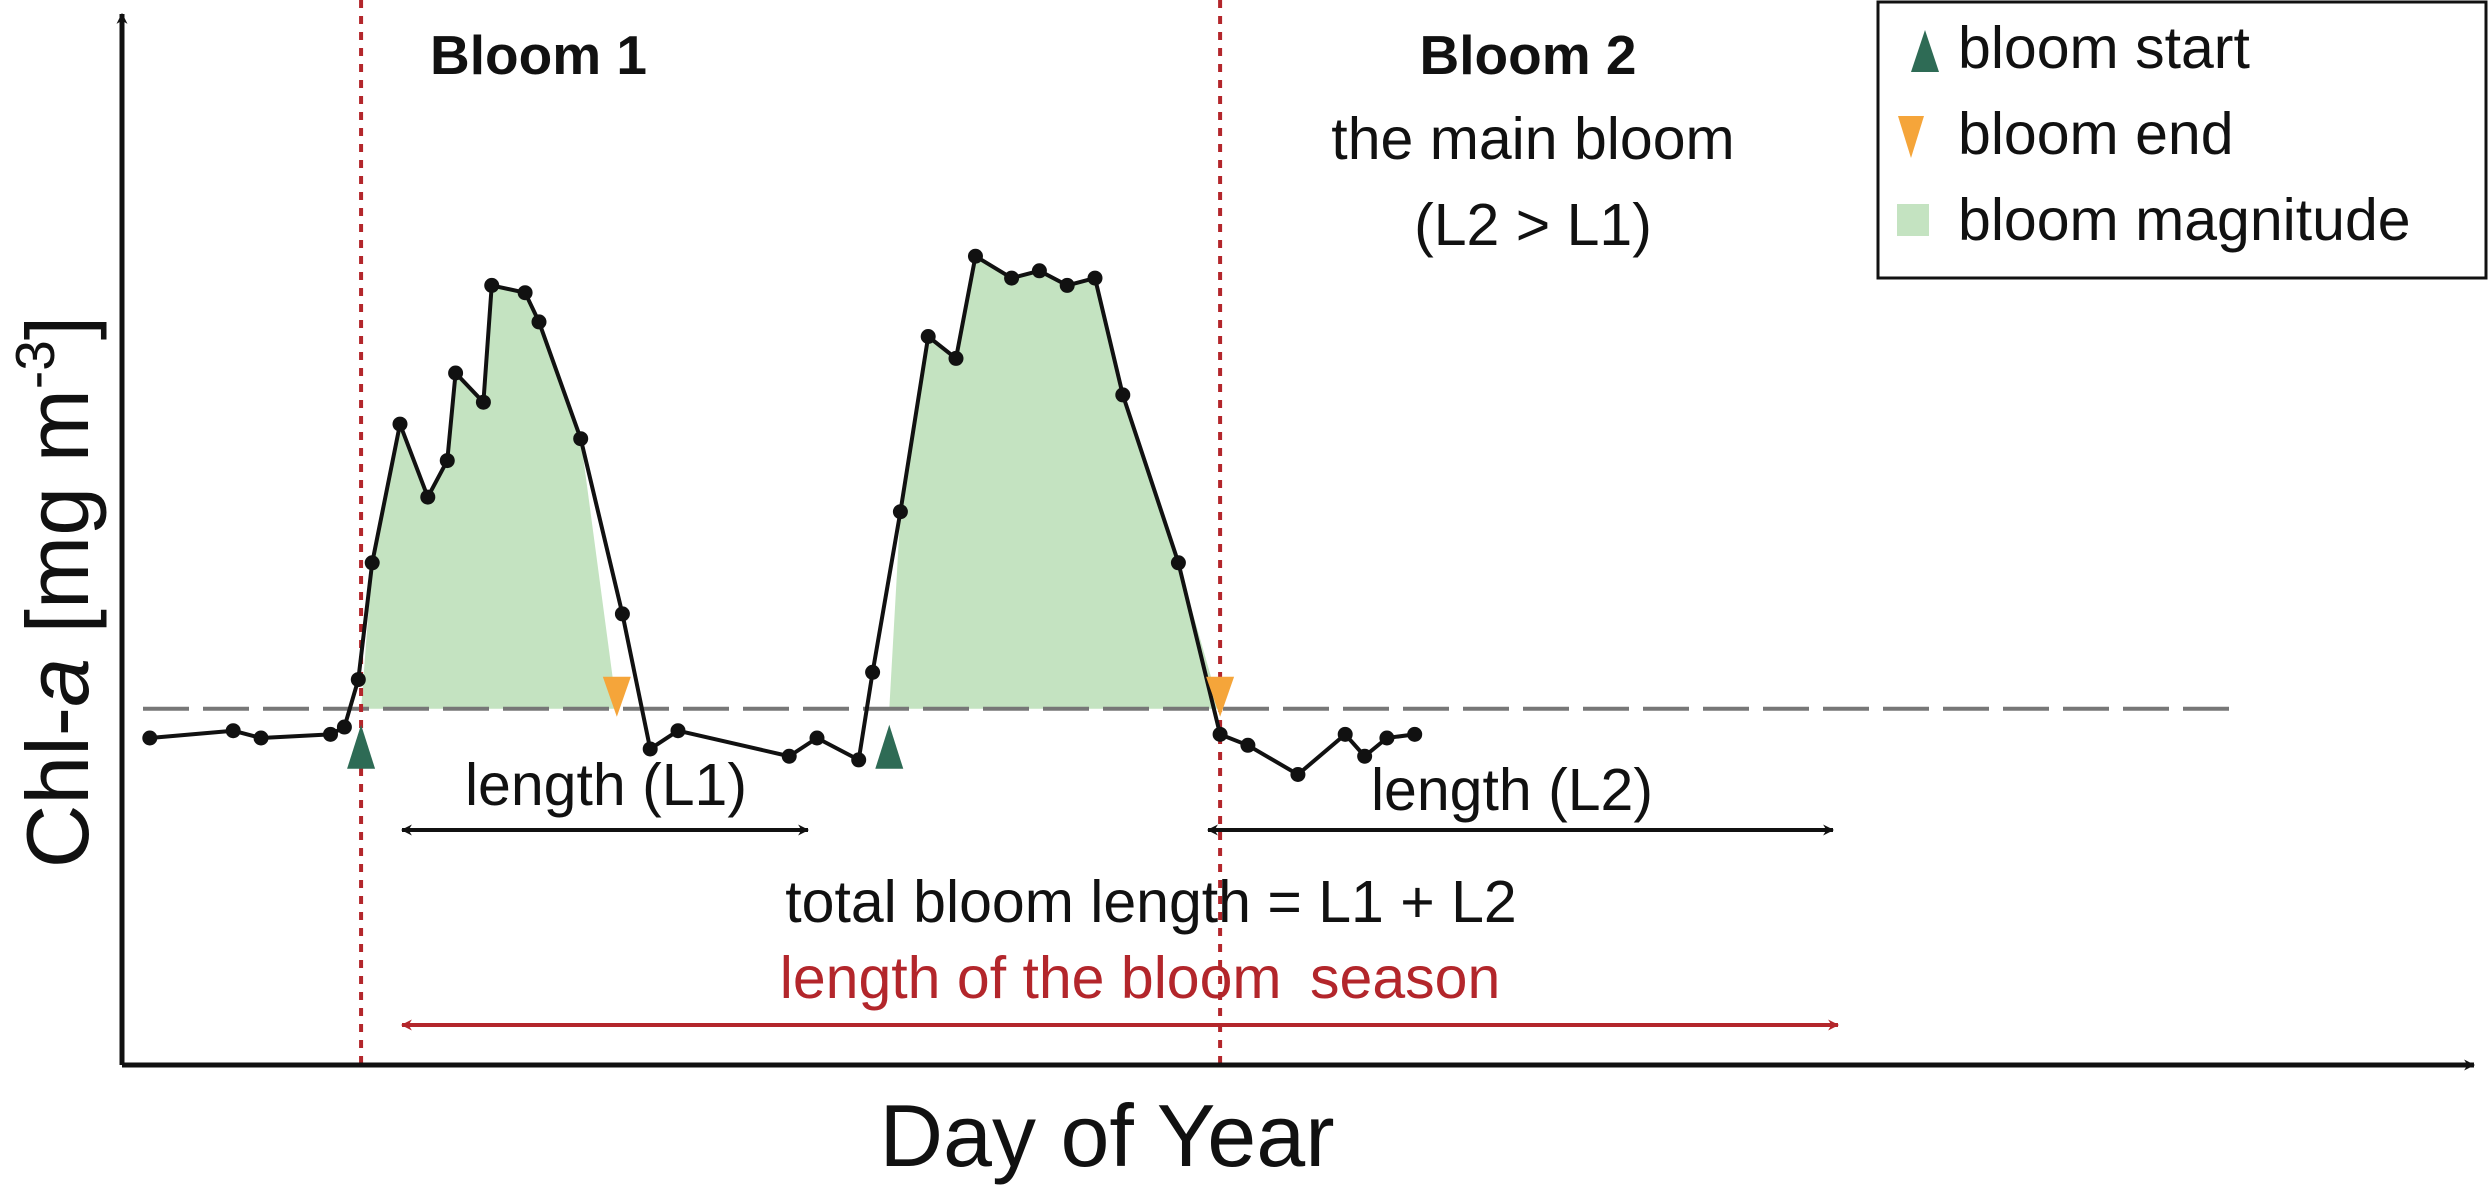  What do you see at coordinates (791, 482) in the screenshot?
I see `bloom-magnitude-areas` at bounding box center [791, 482].